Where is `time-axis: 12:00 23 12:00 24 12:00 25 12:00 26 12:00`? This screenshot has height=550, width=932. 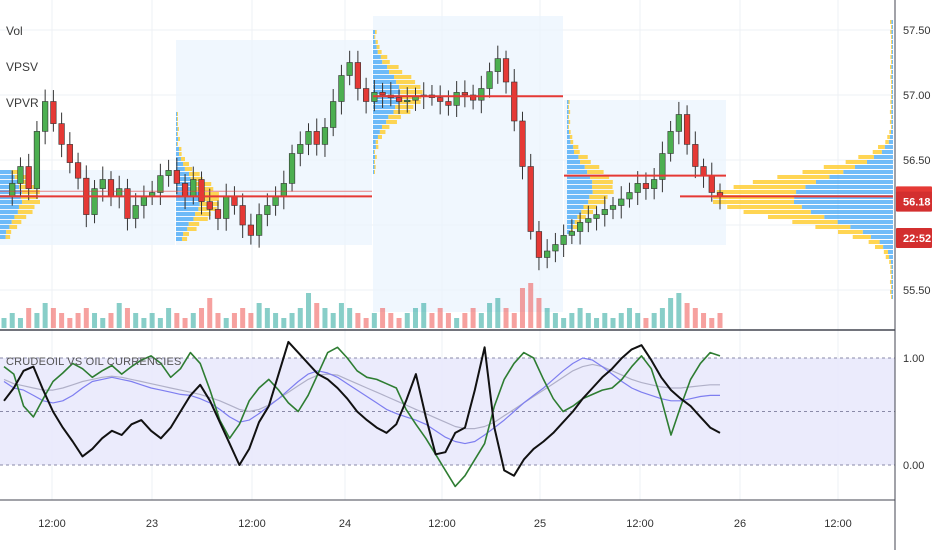 time-axis: 12:00 23 12:00 24 12:00 25 12:00 26 12:00 is located at coordinates (445, 524).